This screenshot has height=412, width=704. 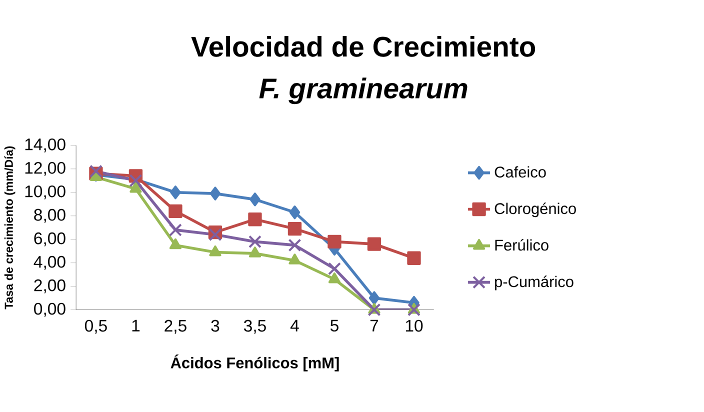 I want to click on x-tick-label: 10, so click(x=414, y=326).